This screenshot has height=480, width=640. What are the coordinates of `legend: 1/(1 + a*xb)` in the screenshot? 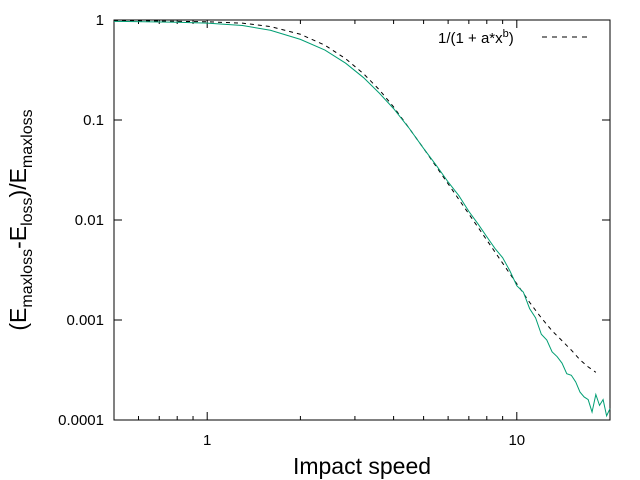 It's located at (513, 37).